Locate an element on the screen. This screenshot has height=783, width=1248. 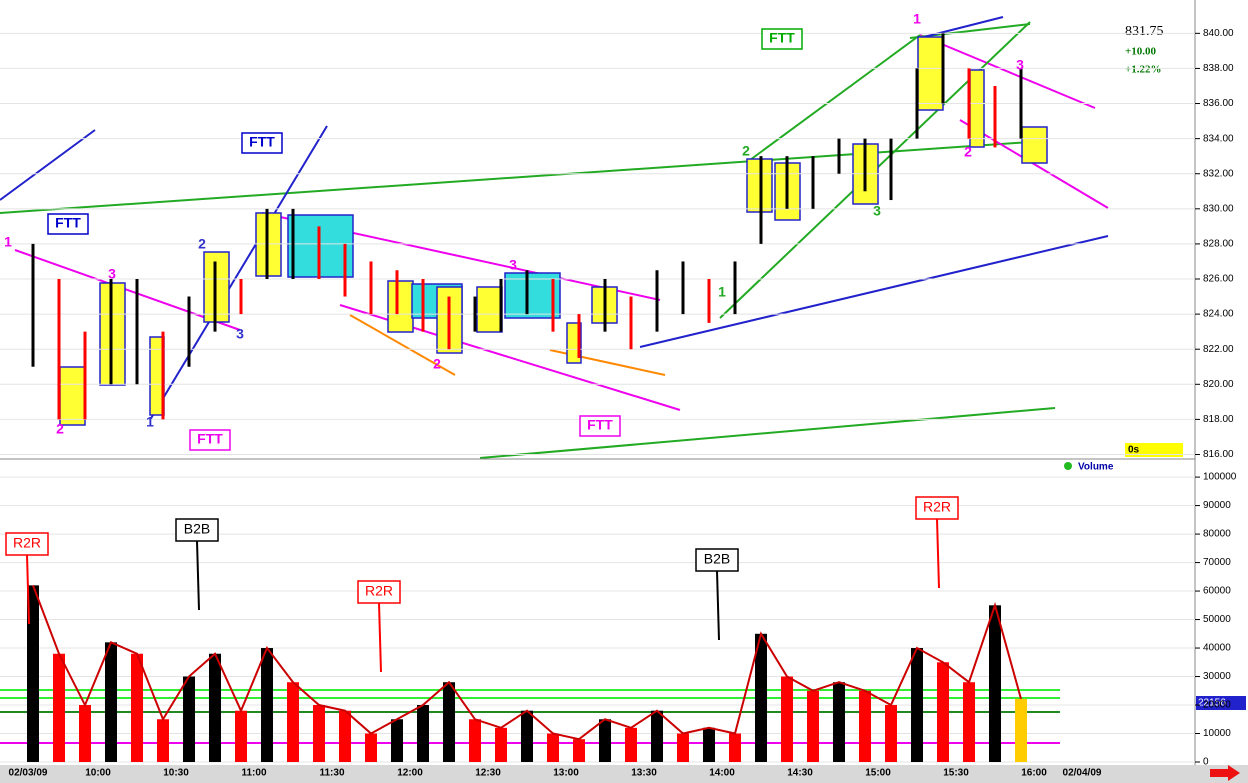
annotation: B2B is located at coordinates (717, 559).